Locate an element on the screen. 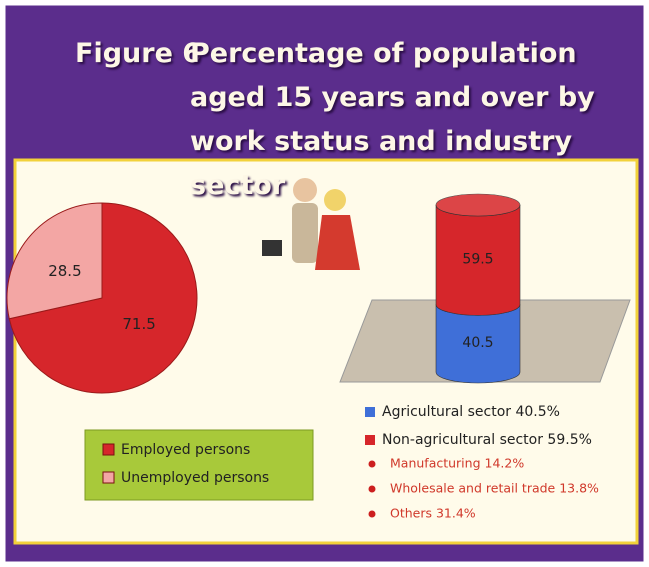 Image resolution: width=649 pixels, height=567 pixels. data-label: 28.5 is located at coordinates (64, 271).